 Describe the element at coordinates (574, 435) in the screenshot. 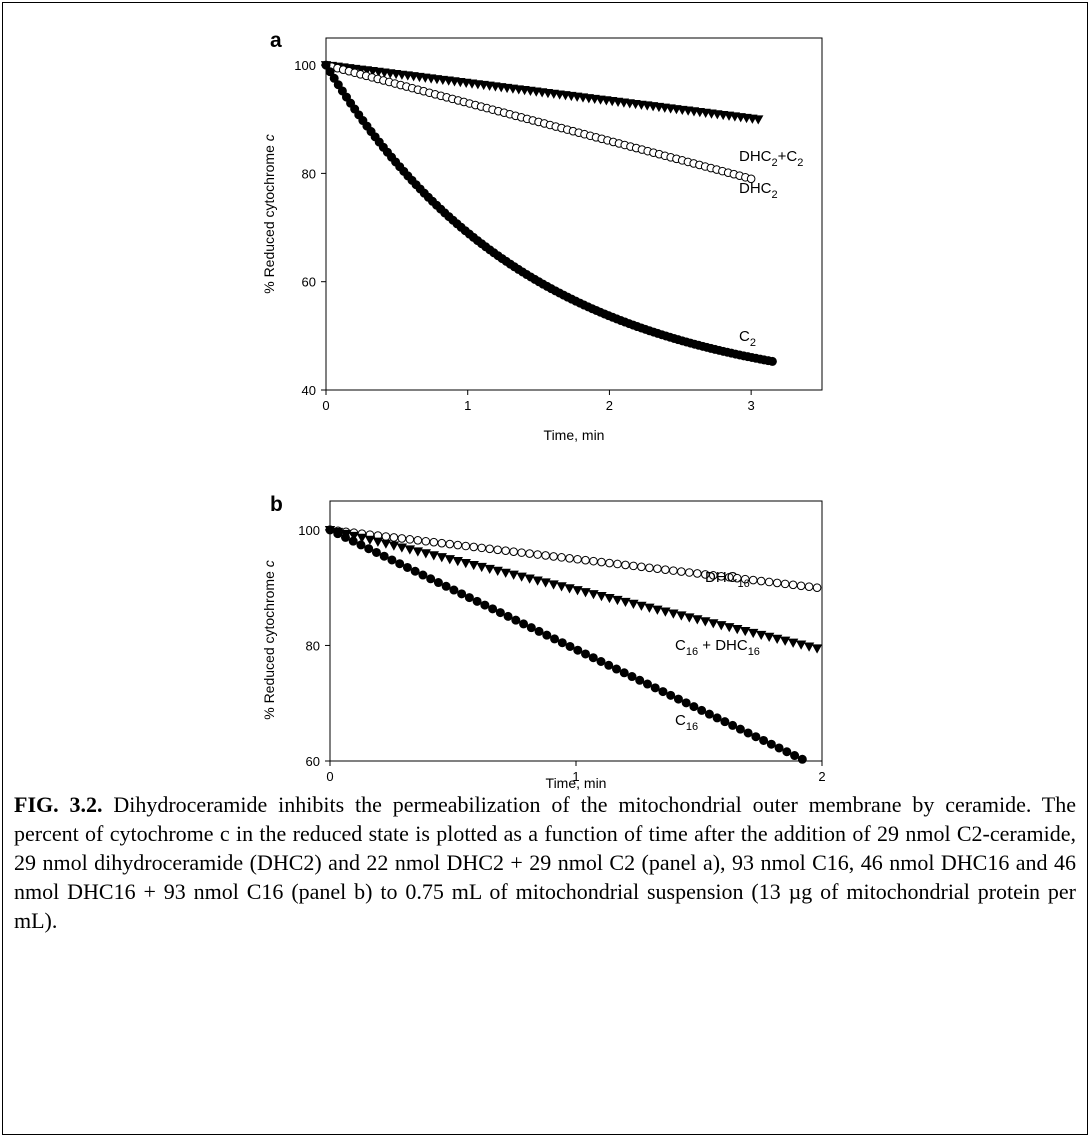

I see `panel-a-x-axis-label: Time, min` at that location.